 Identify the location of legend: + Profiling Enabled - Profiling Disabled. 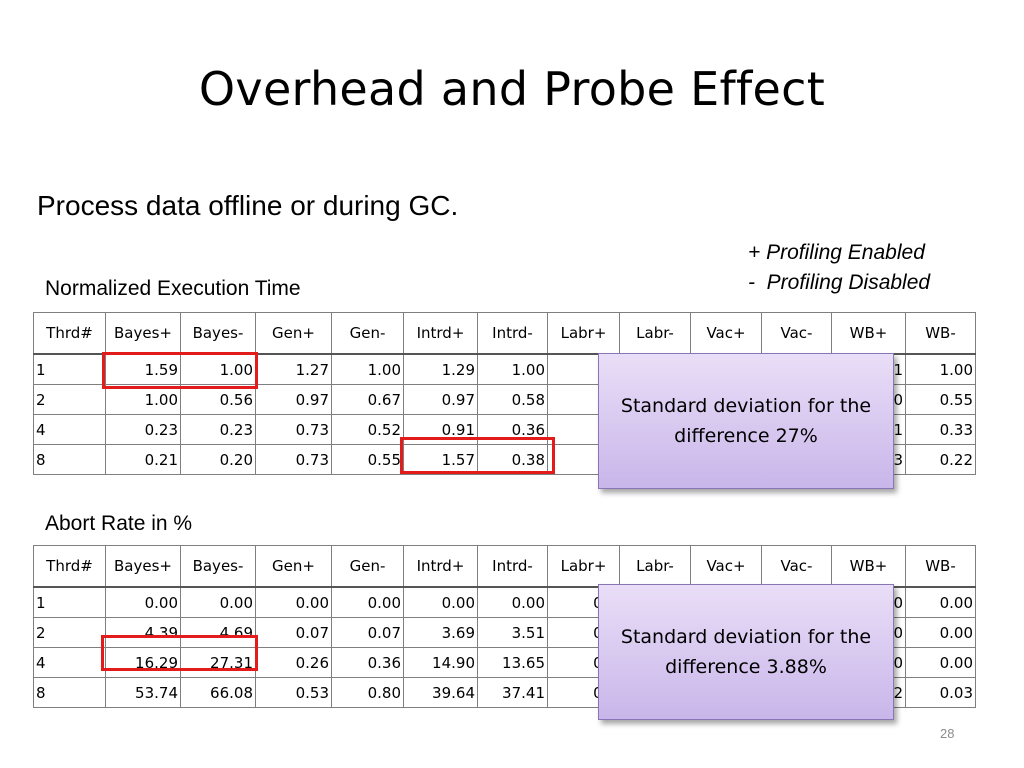
(839, 268).